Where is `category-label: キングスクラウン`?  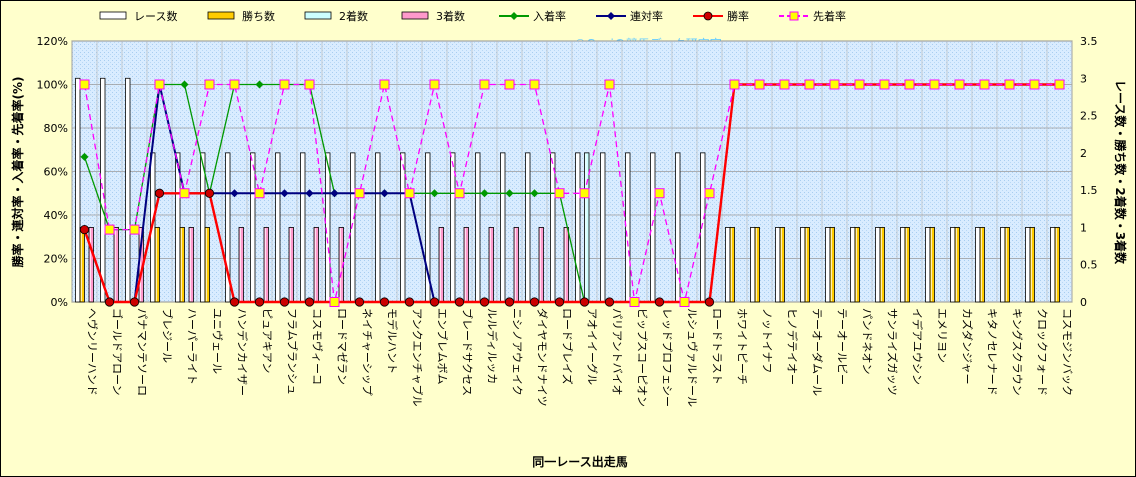
category-label: キングスクラウン is located at coordinates (1018, 352).